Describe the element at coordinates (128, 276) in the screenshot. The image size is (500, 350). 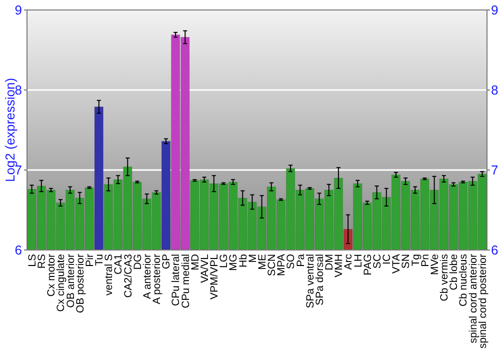
I see `x-tick-label: CA2/CA3` at that location.